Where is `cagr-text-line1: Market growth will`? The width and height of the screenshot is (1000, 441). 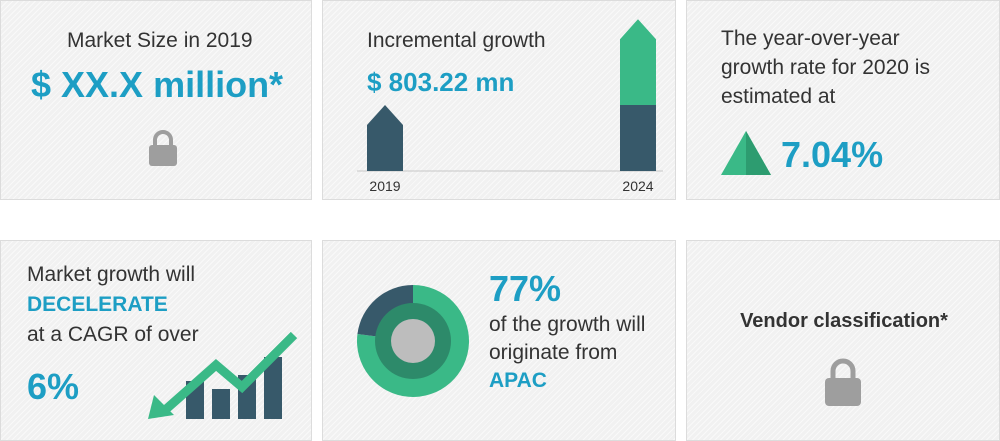
cagr-text-line1: Market growth will is located at coordinates (111, 274).